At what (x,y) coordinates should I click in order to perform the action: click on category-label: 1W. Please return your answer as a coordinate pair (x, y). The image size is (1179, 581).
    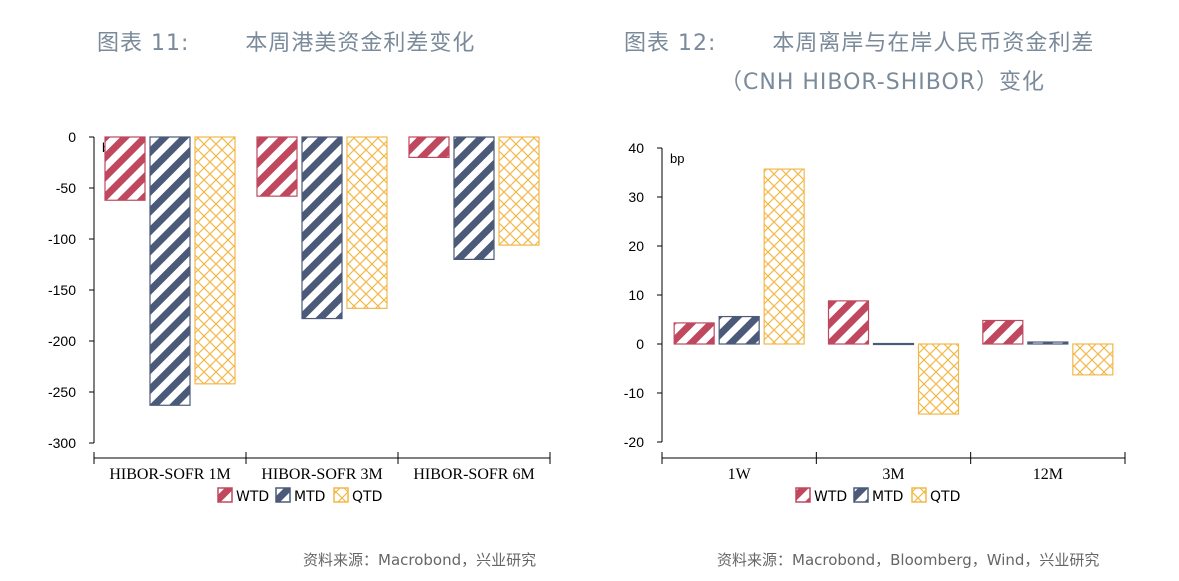
    Looking at the image, I should click on (740, 474).